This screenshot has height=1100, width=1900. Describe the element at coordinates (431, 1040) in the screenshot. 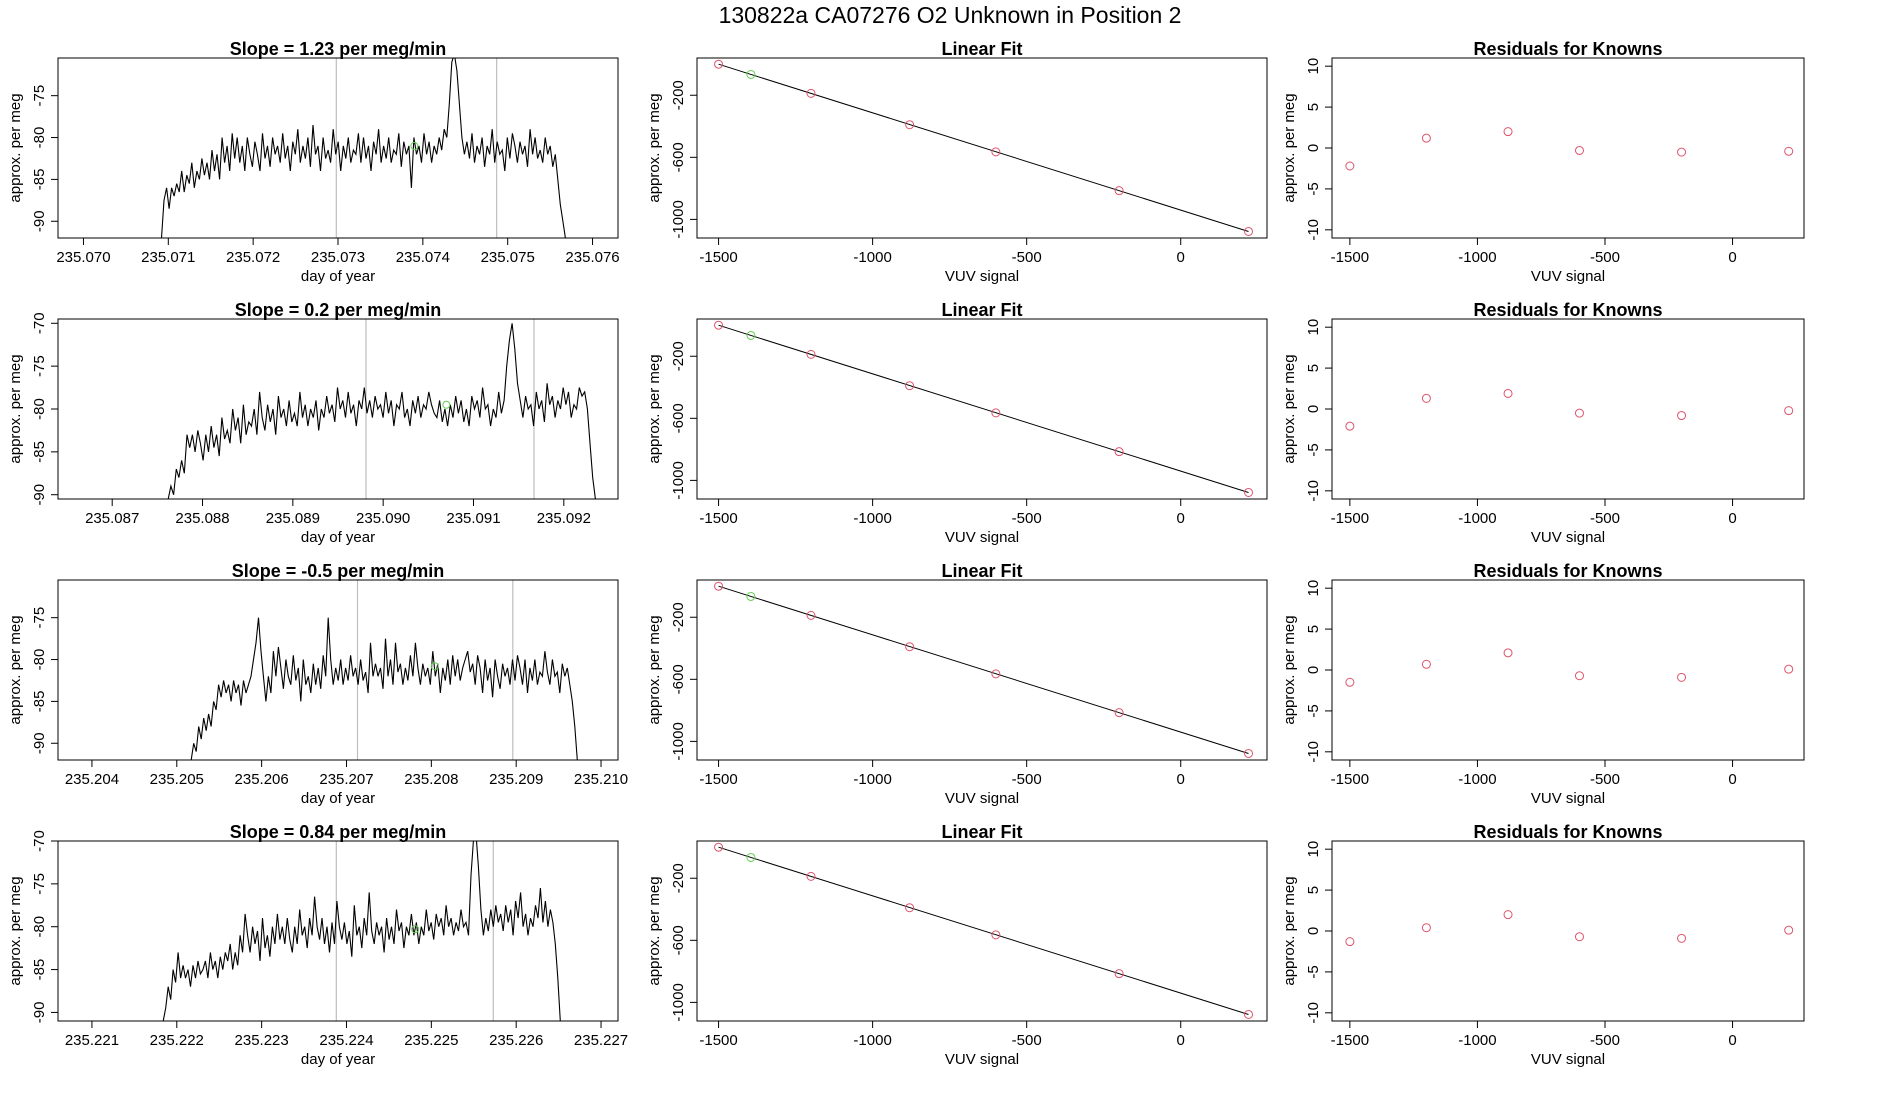

I see `x-tick-label: 235.225` at that location.